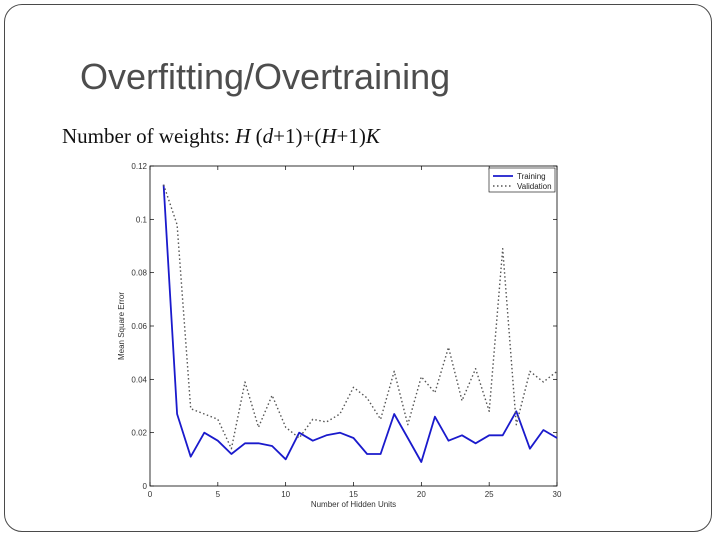  Describe the element at coordinates (285, 494) in the screenshot. I see `x-tick-label: 10` at that location.